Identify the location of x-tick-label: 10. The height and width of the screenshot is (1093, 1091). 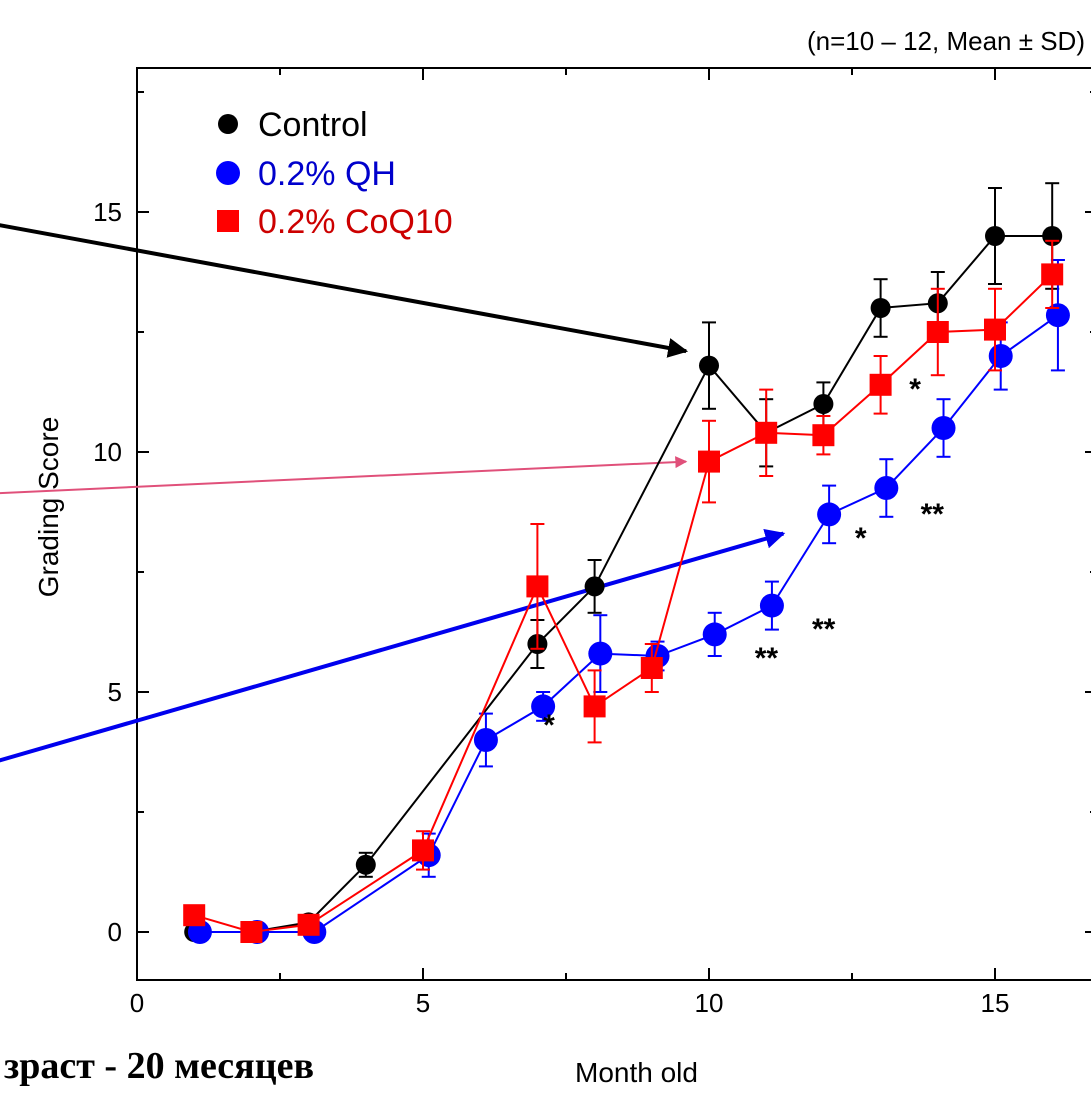
(709, 1003).